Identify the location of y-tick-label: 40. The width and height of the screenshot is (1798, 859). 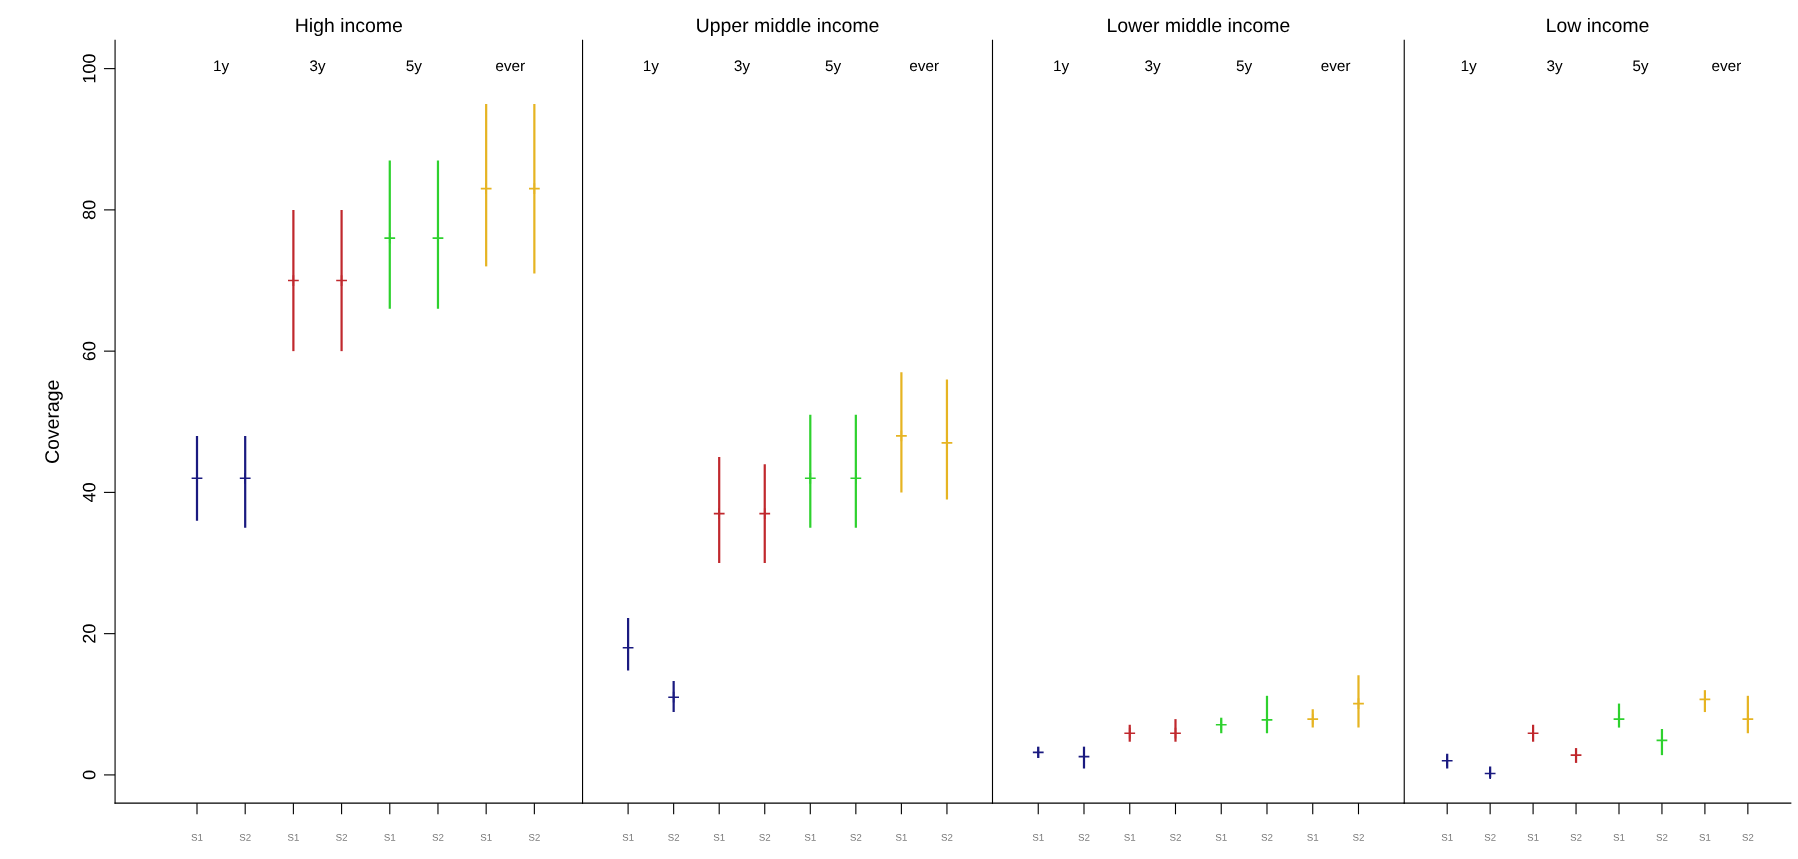
(89, 493).